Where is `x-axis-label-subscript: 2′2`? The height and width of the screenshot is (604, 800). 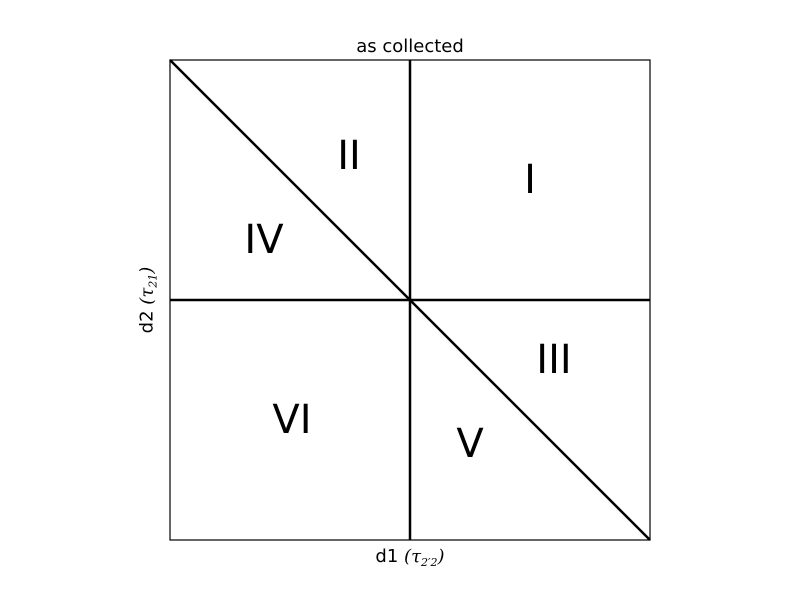
x-axis-label-subscript: 2′2 is located at coordinates (429, 562).